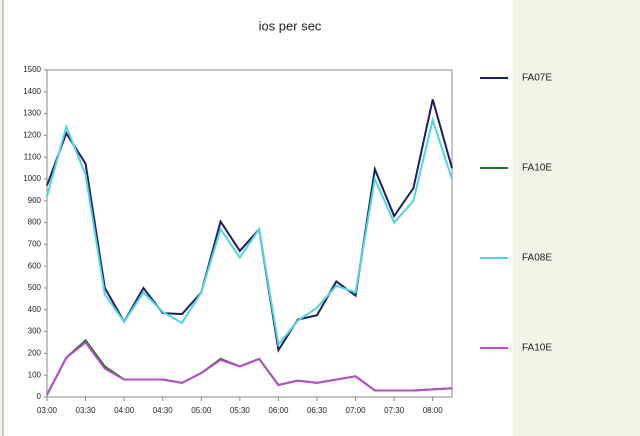 The width and height of the screenshot is (640, 436). What do you see at coordinates (278, 410) in the screenshot?
I see `x-tick-label: 06:00` at bounding box center [278, 410].